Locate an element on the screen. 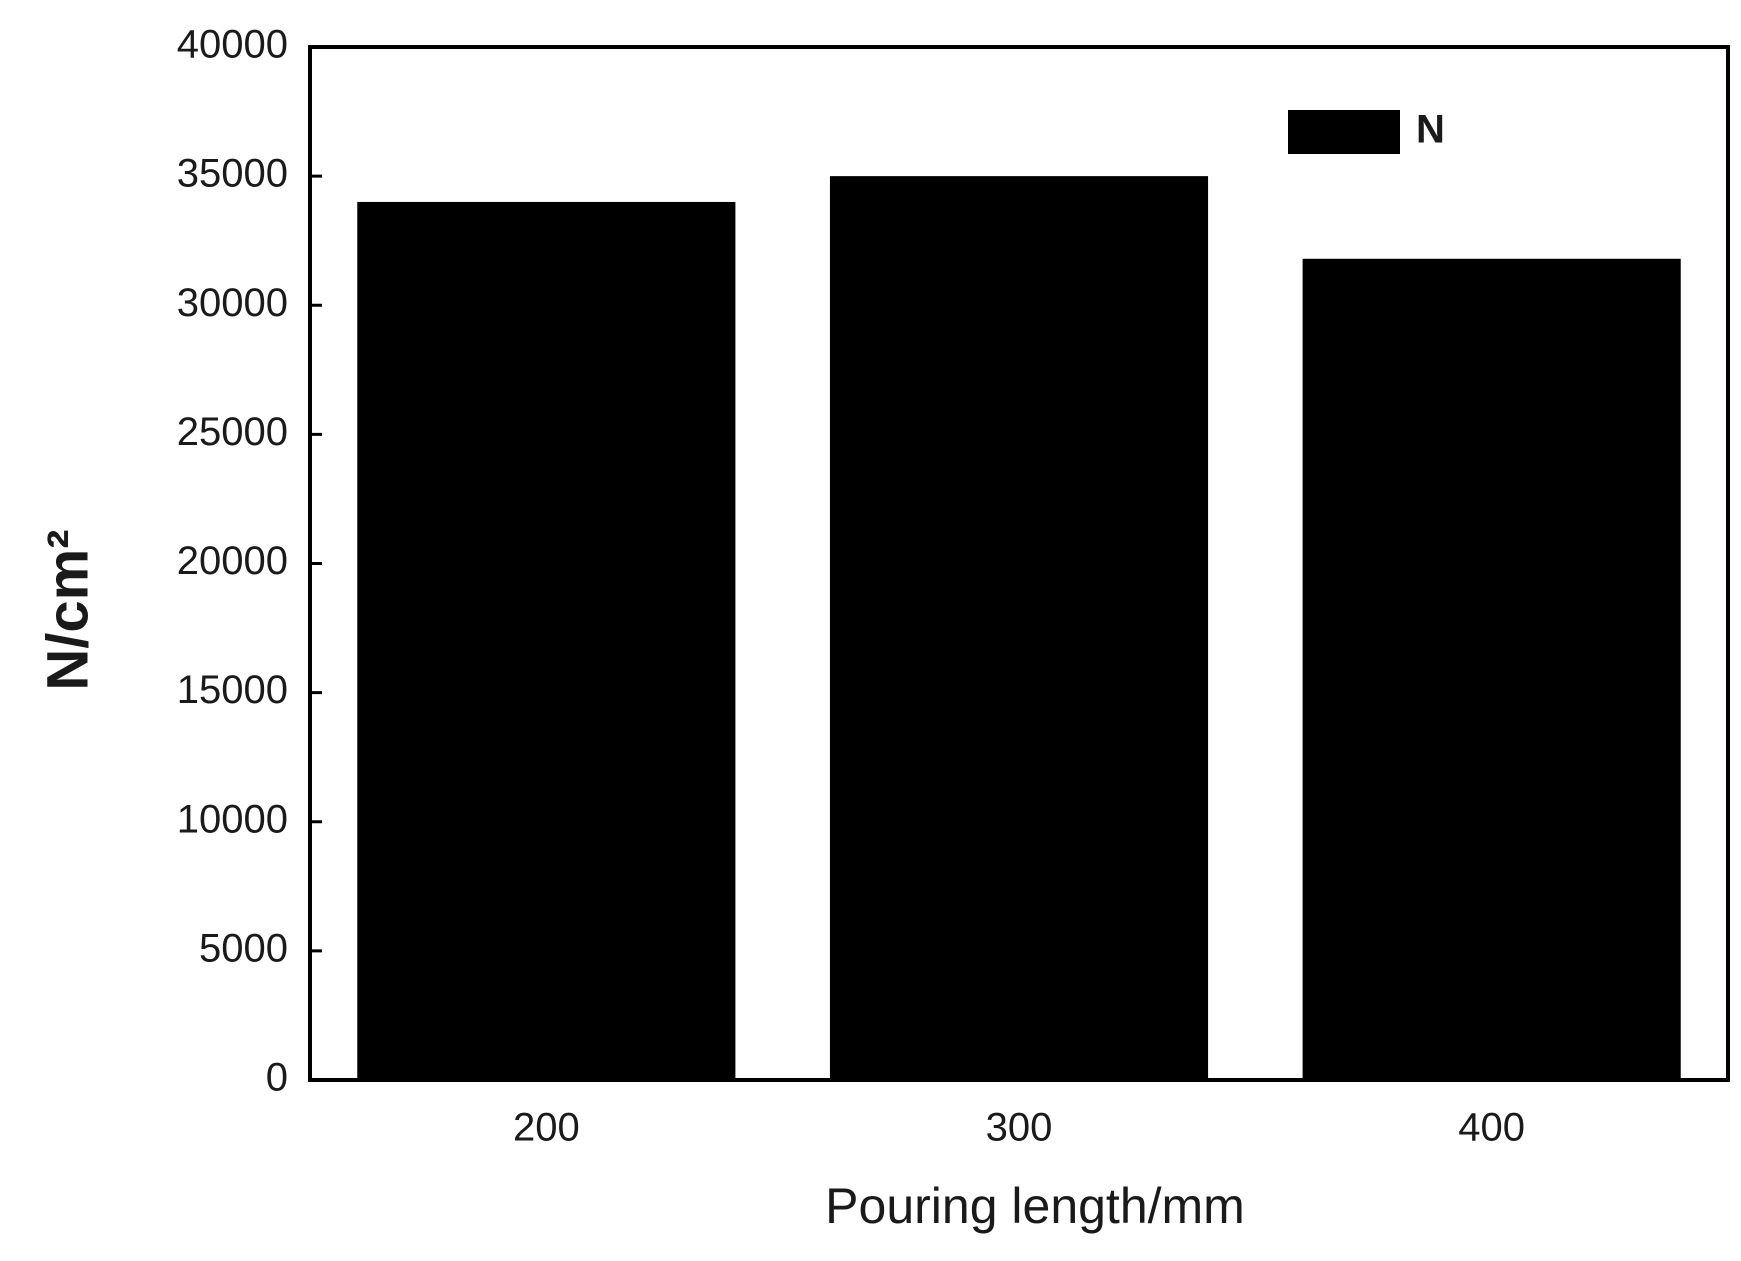 This screenshot has width=1741, height=1261. y-tick-label: 30000 is located at coordinates (232, 303).